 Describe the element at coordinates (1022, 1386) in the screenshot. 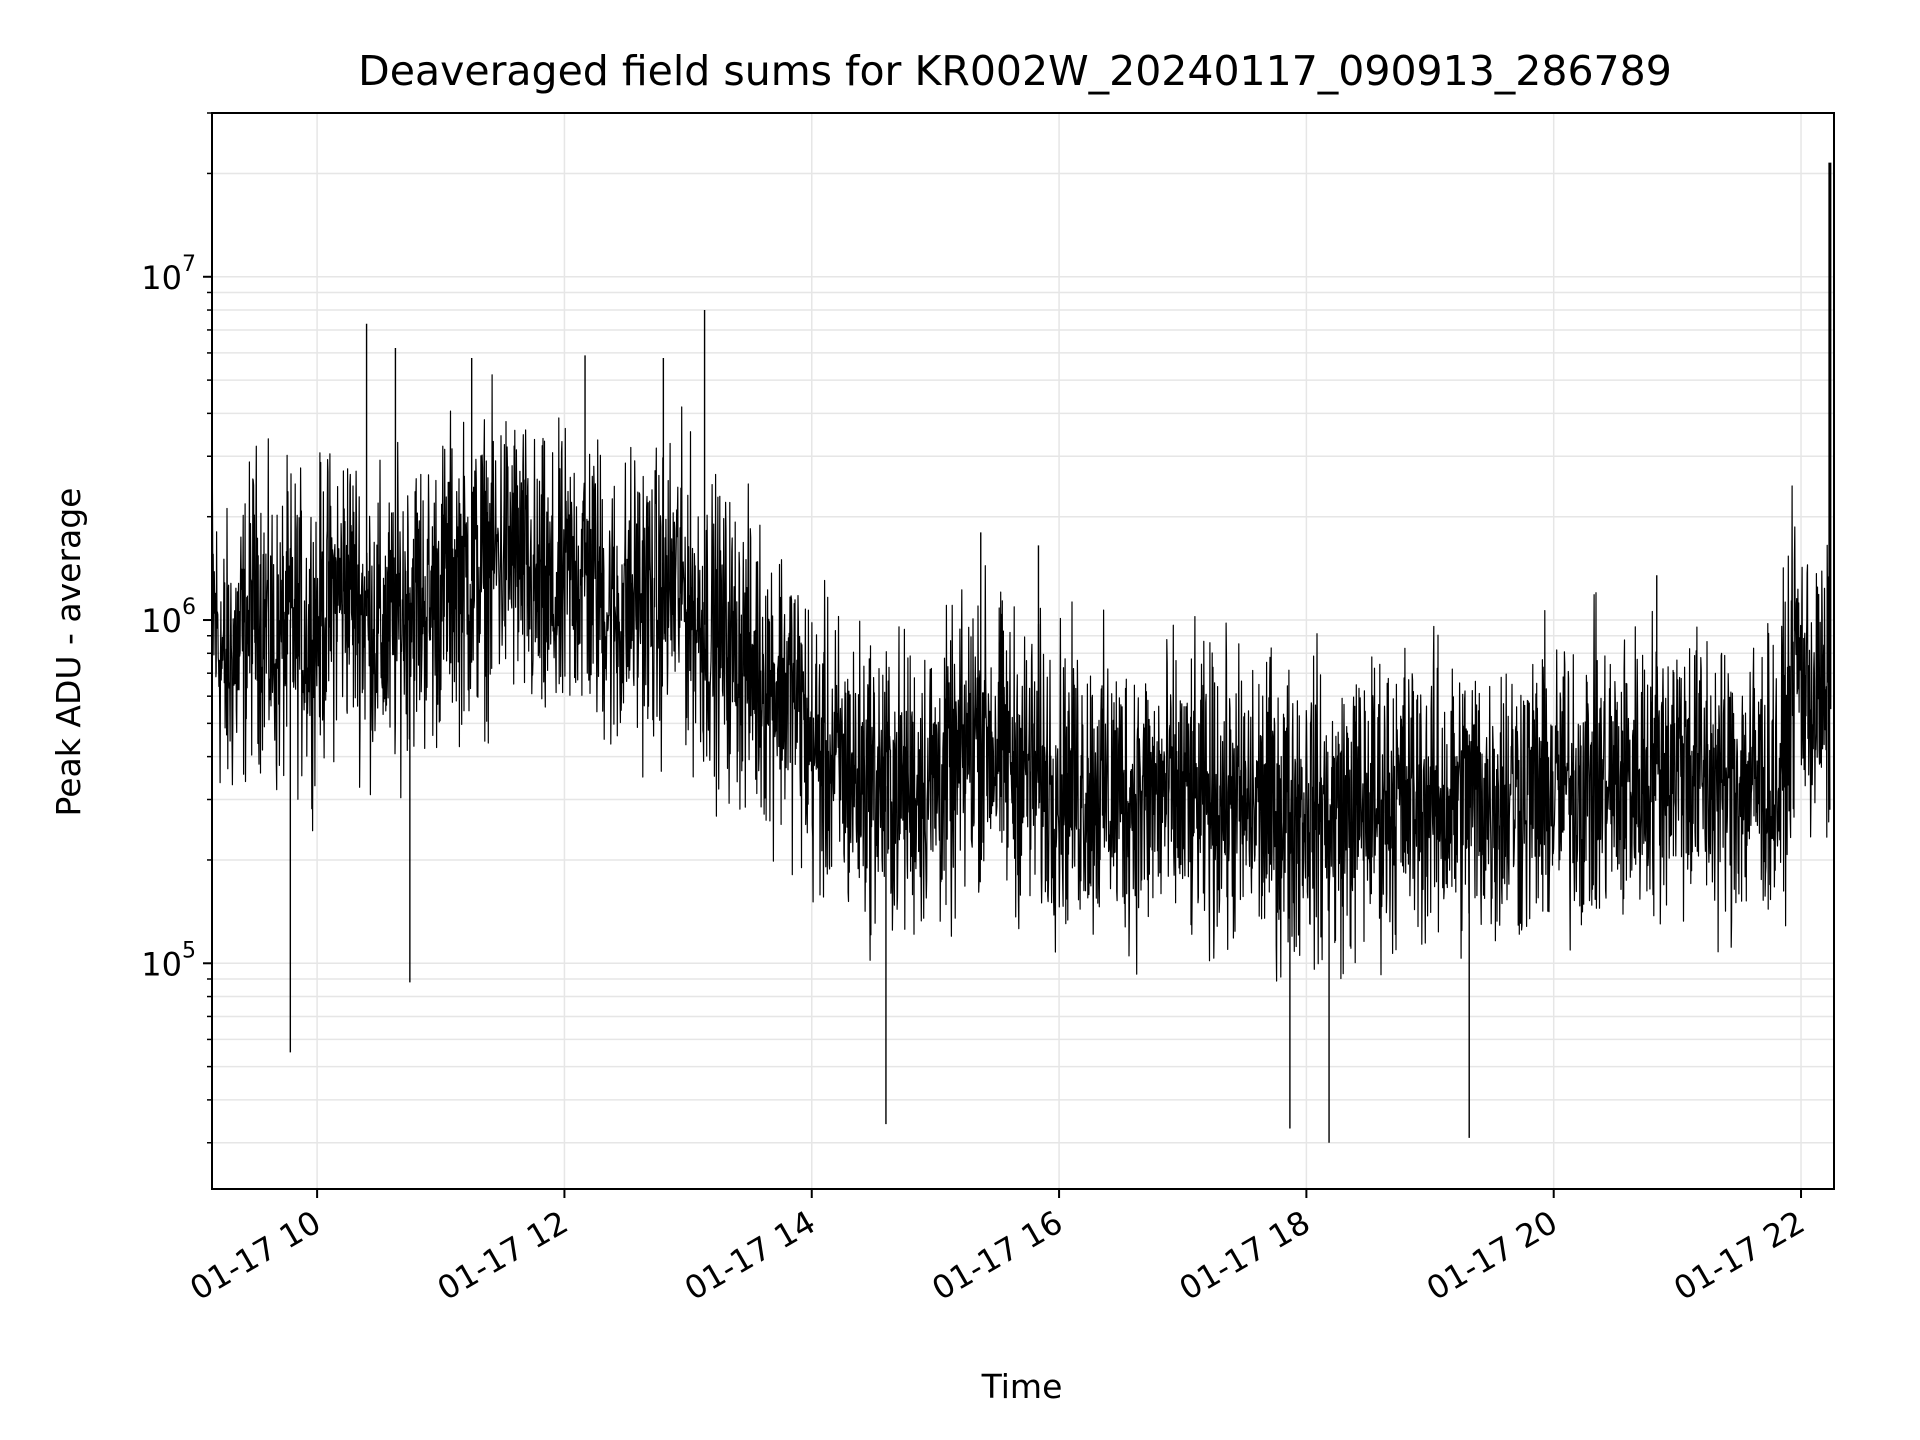

I see `x-axis-label: Time` at that location.